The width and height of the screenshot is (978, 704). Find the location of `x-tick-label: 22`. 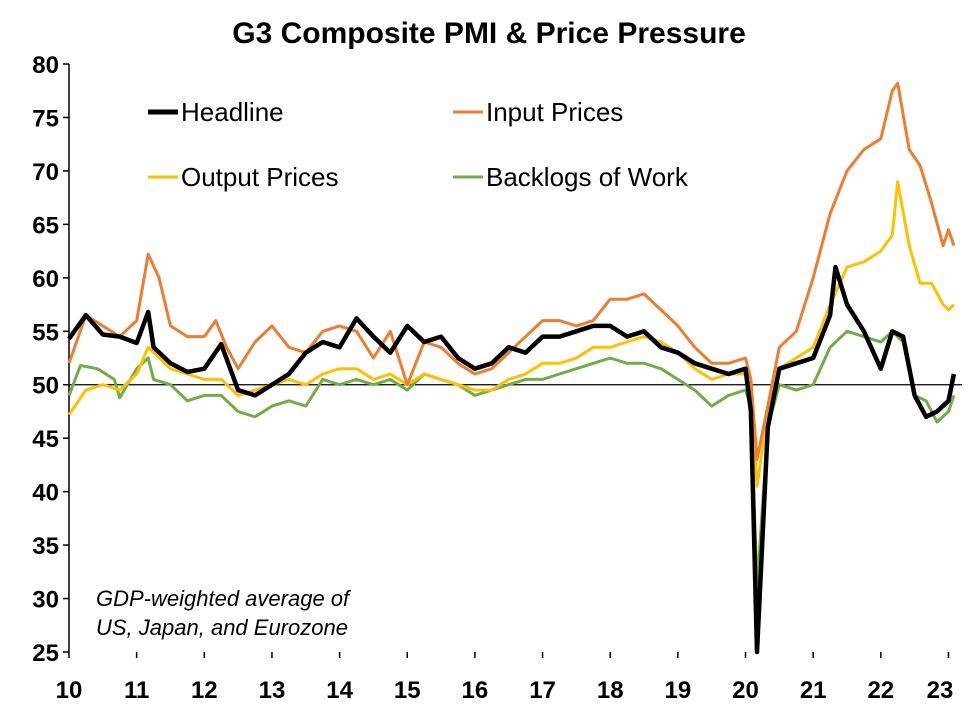

x-tick-label: 22 is located at coordinates (880, 690).